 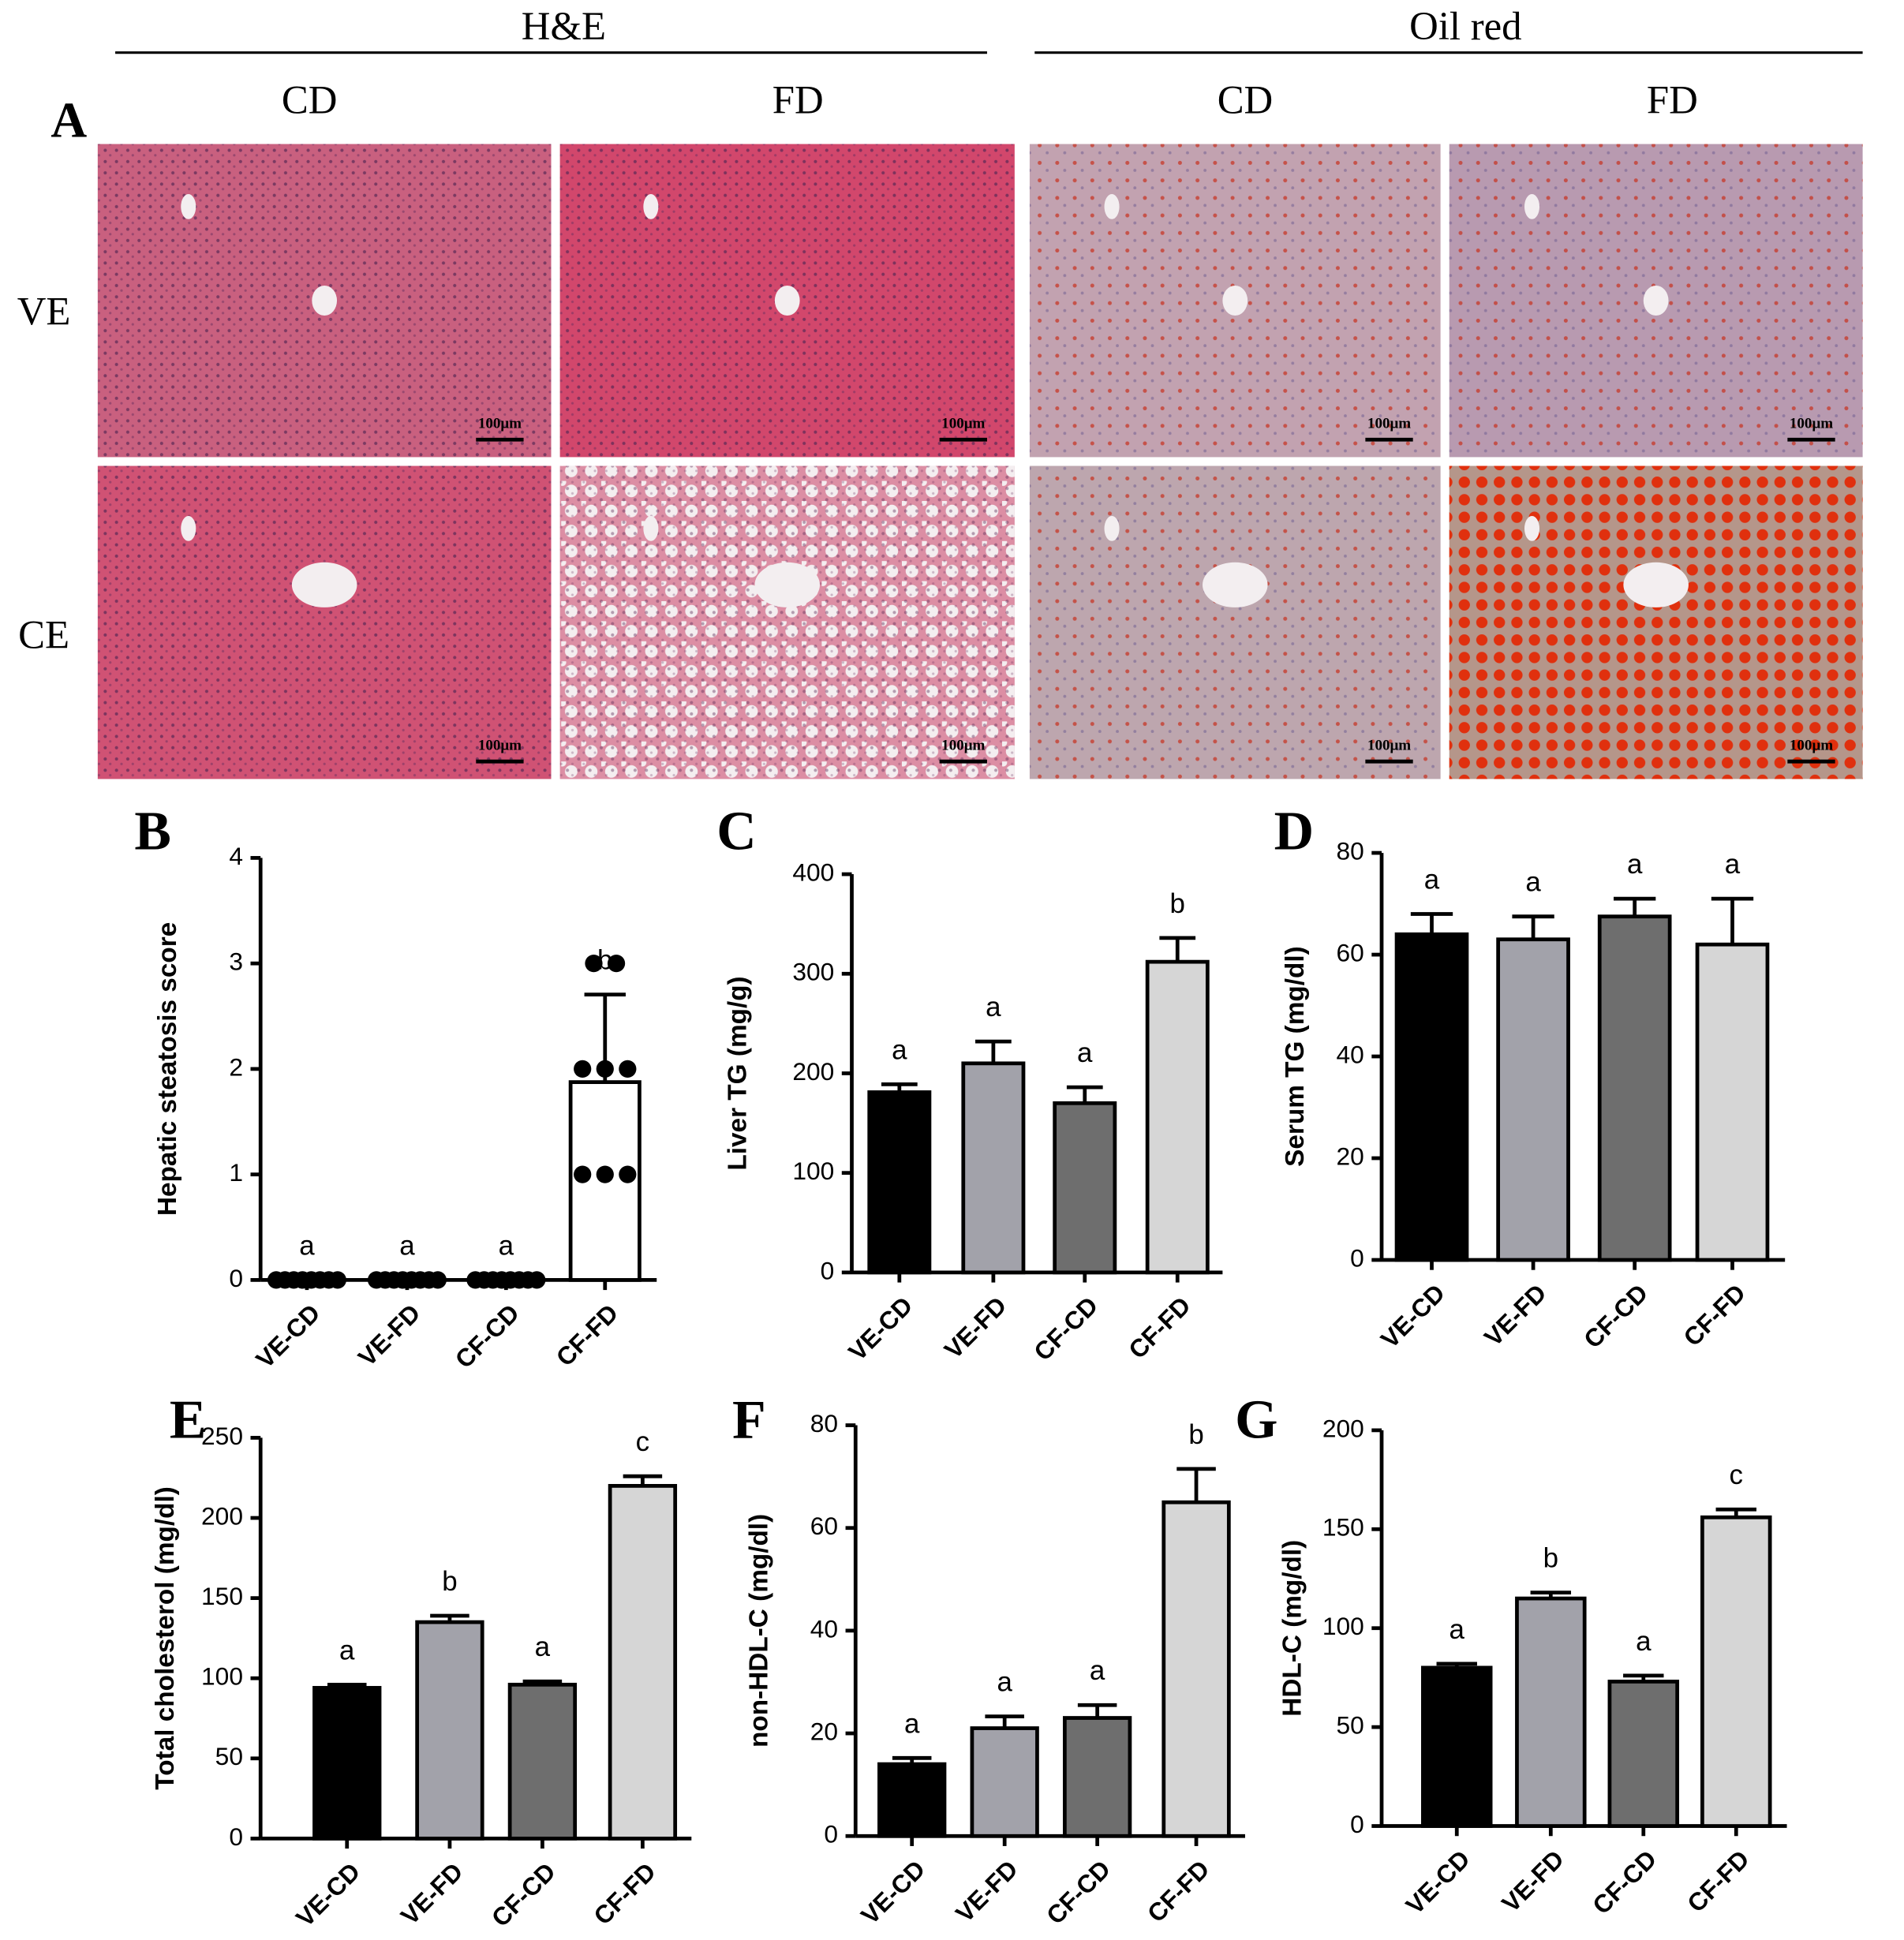 I want to click on y-tick-label: 60, so click(x=824, y=1526).